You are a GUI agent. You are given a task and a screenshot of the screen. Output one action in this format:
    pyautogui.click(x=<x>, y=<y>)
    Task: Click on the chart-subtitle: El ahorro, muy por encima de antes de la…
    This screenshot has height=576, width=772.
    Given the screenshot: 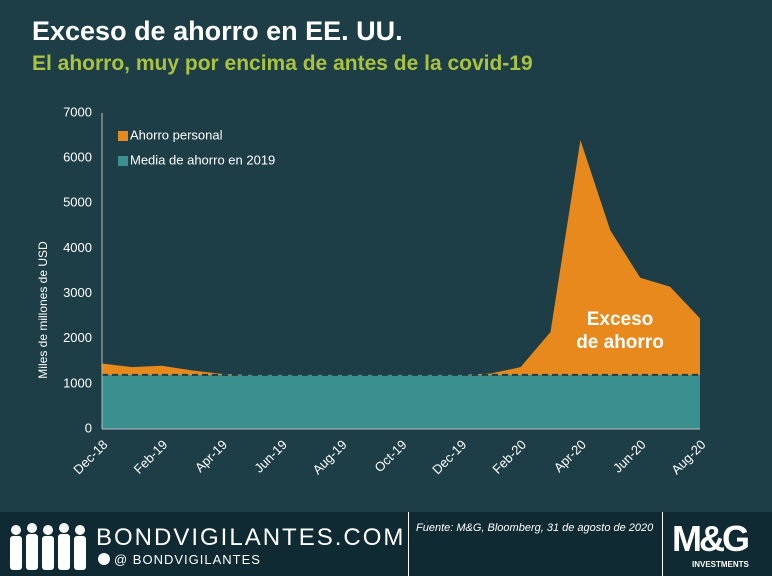 What is the action you would take?
    pyautogui.click(x=282, y=63)
    